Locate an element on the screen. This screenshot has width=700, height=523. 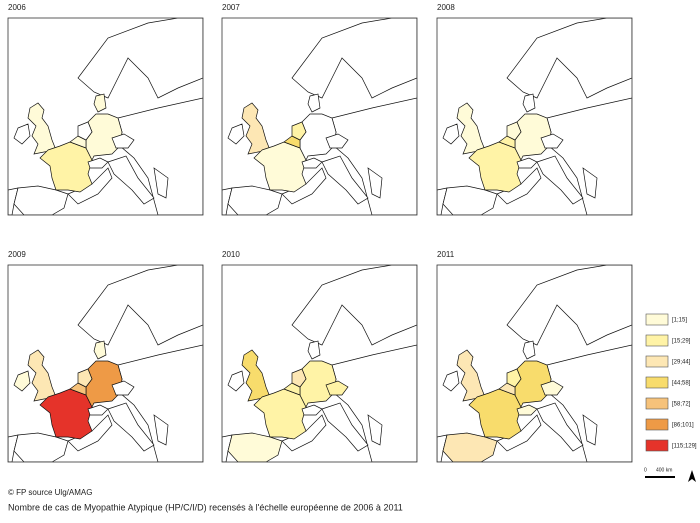
map-year: 2008 is located at coordinates (446, 7).